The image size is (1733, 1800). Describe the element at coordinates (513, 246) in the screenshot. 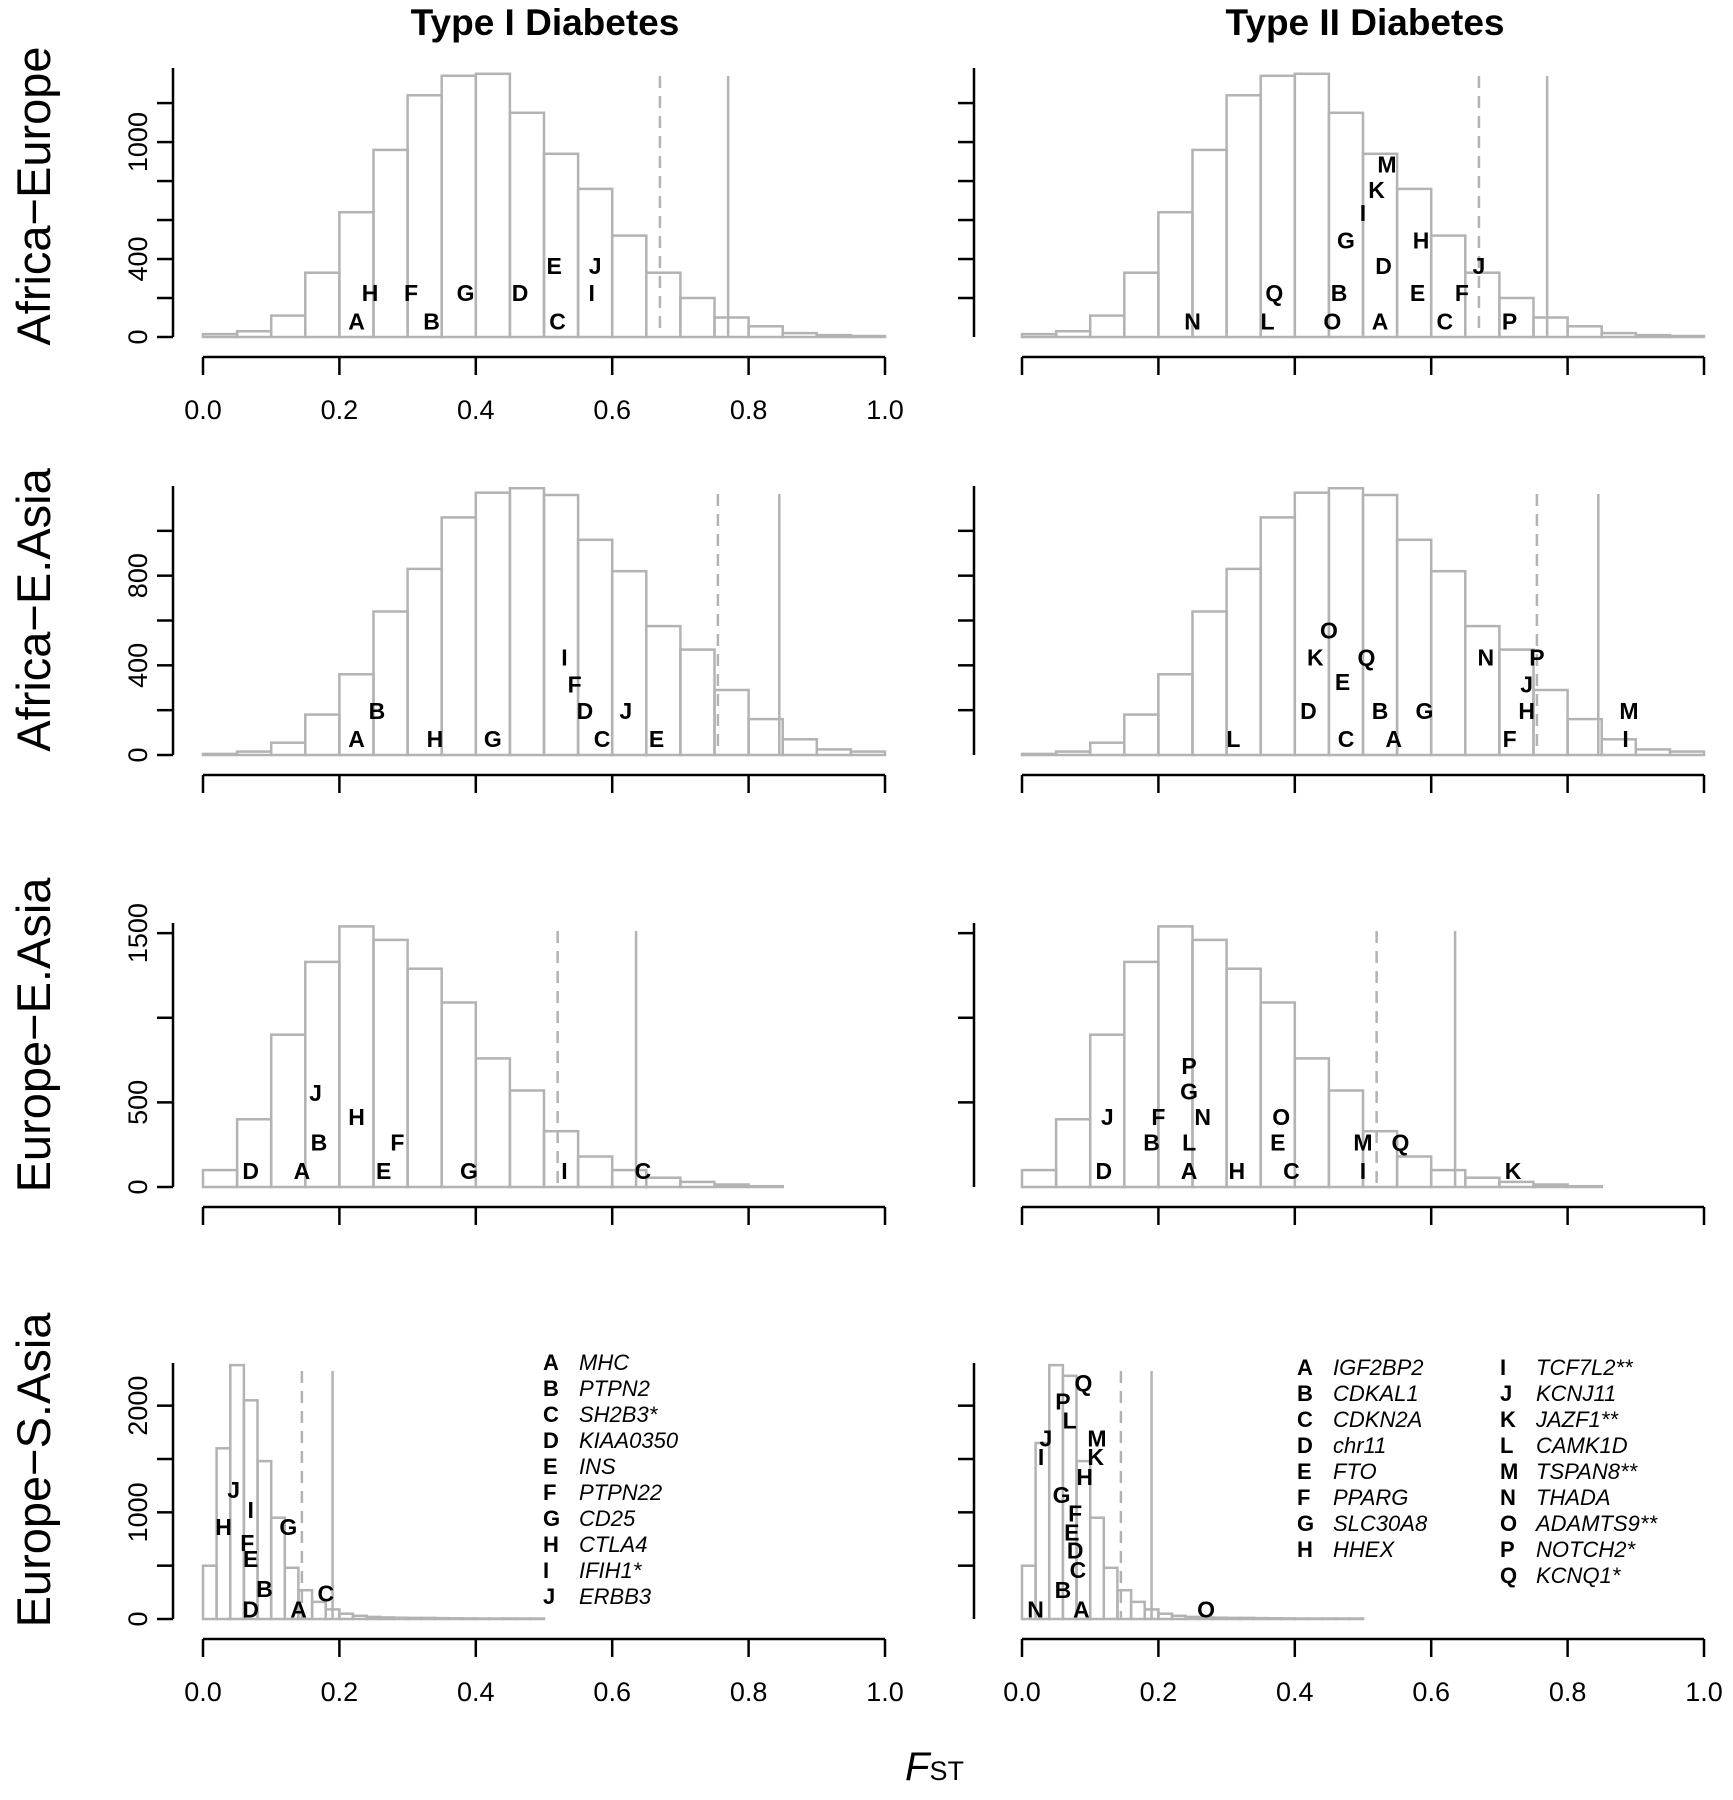

I see `chart-panel-0: 0 400 1000 0.0 0.2 0.4 0.6 0.8 1.0 AH FBG DE C JI` at that location.